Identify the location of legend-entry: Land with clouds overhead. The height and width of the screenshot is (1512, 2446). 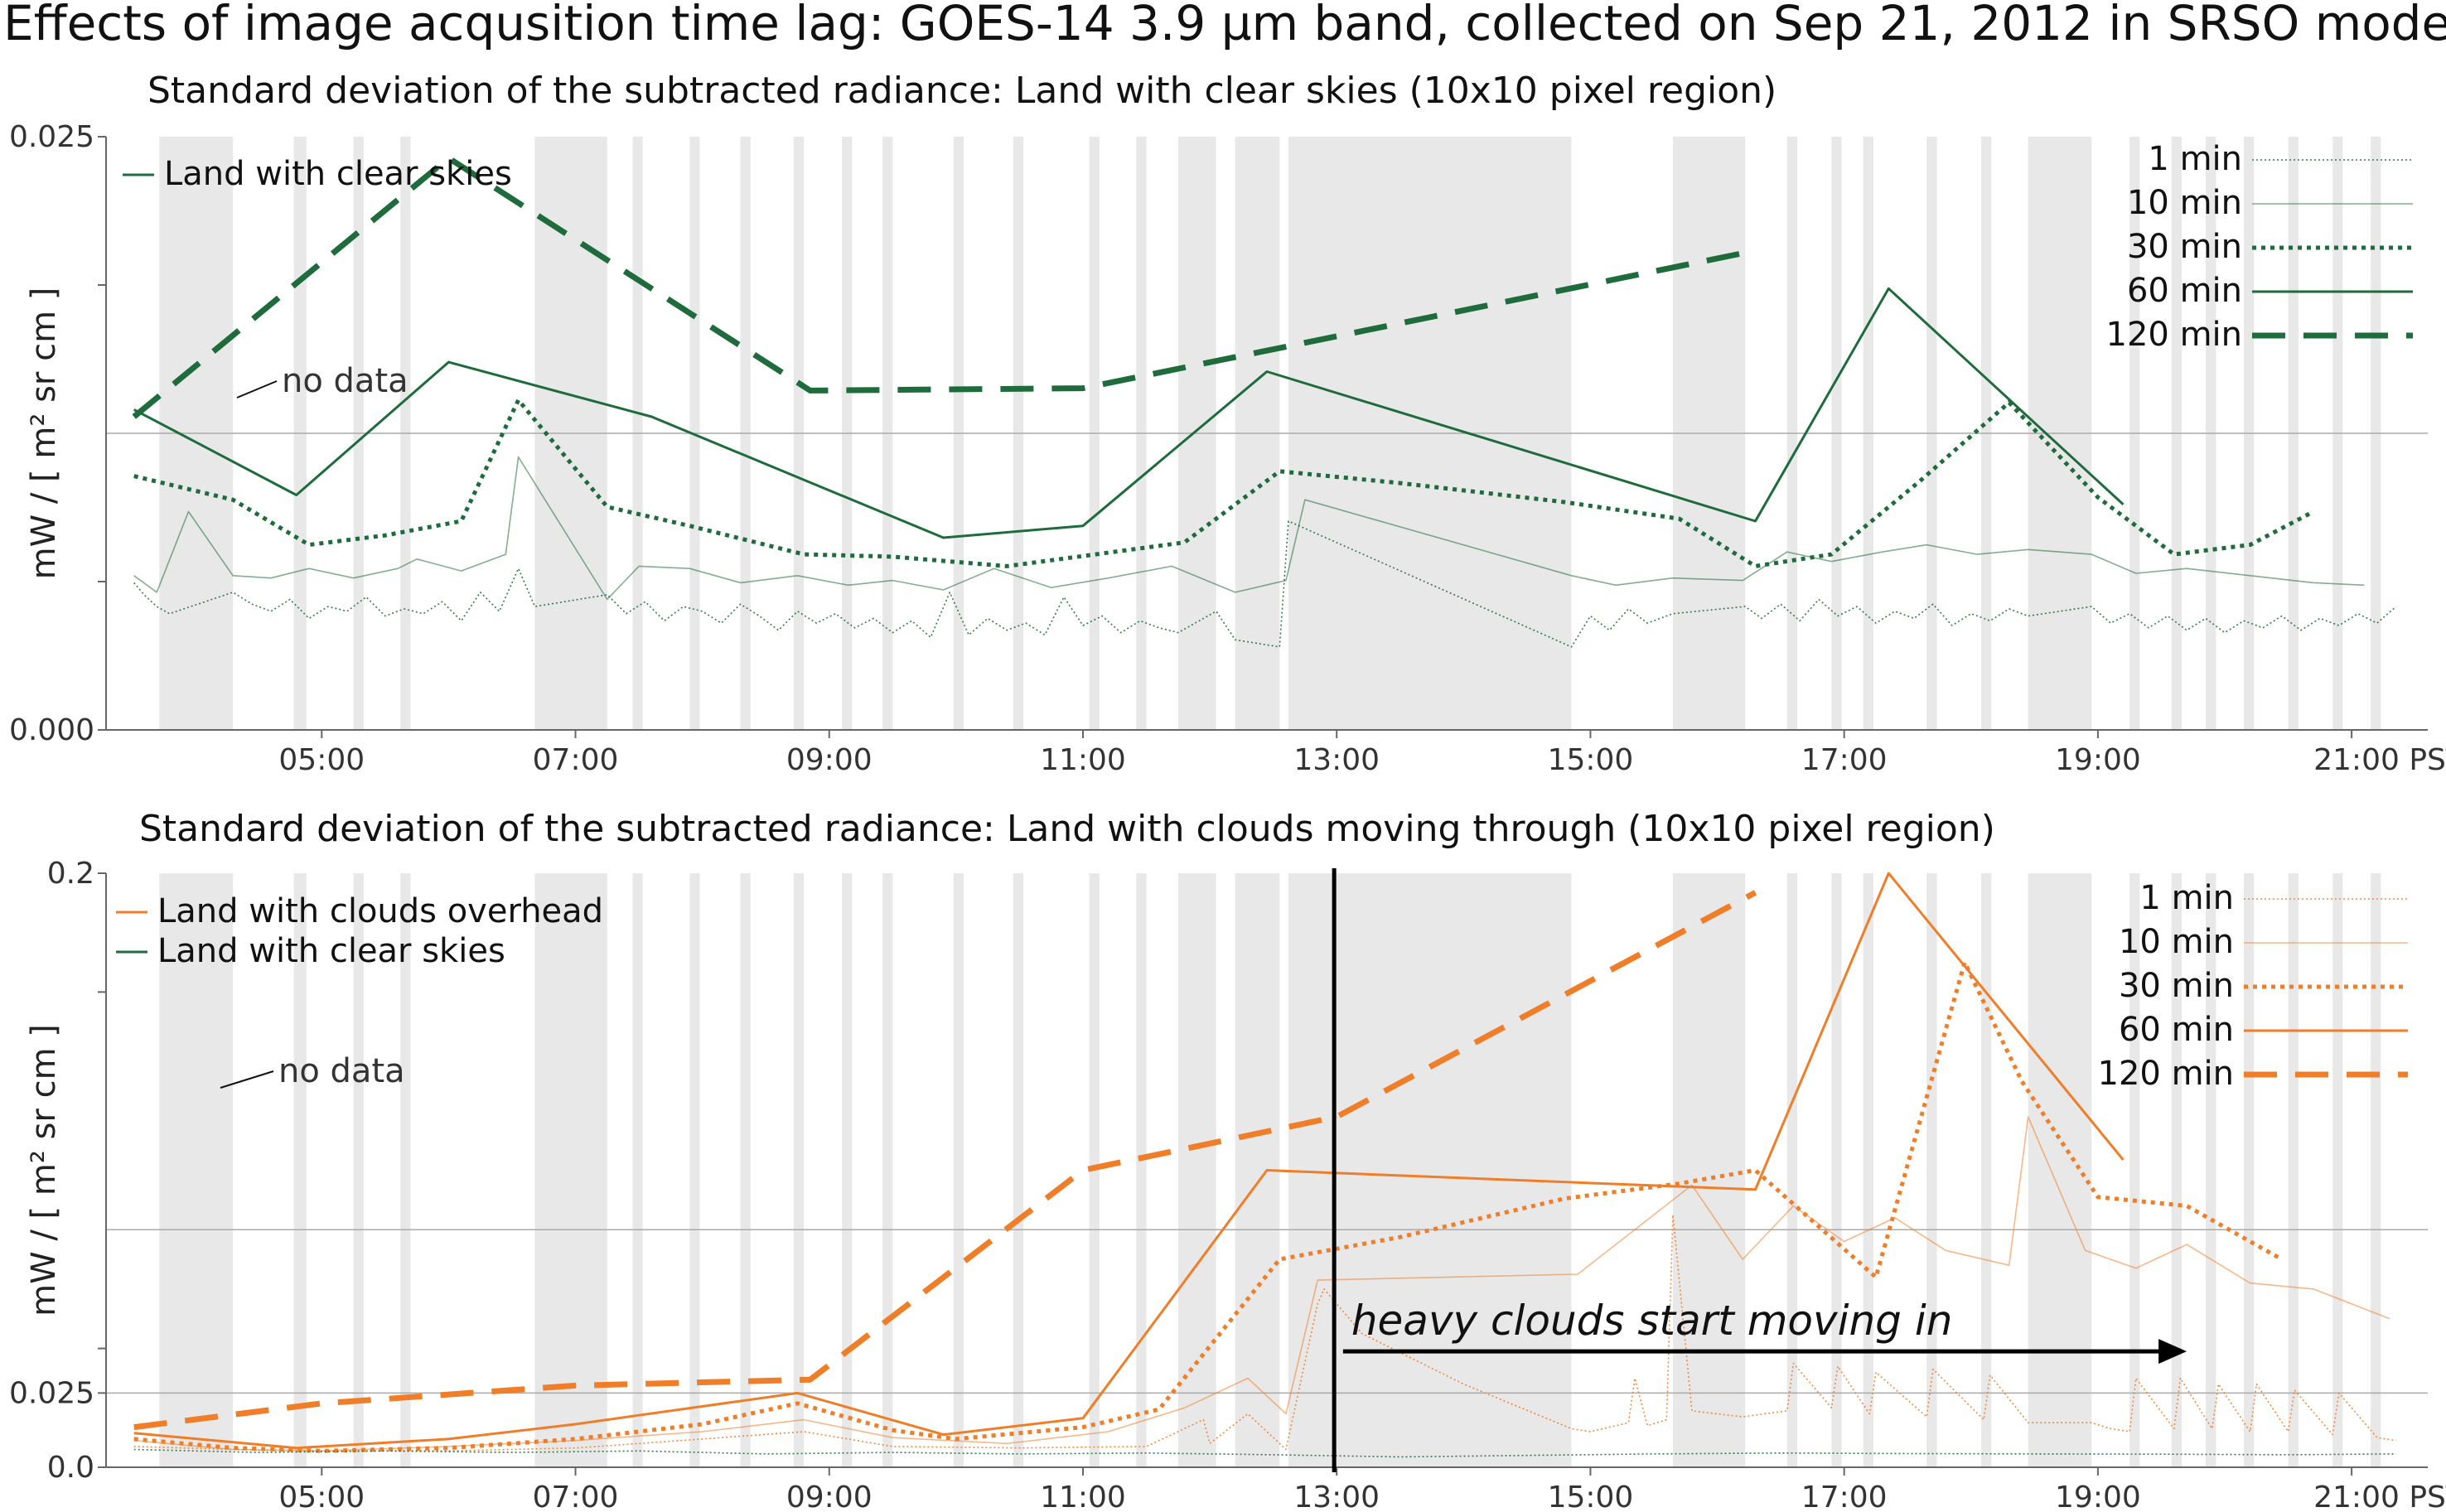
(380, 911).